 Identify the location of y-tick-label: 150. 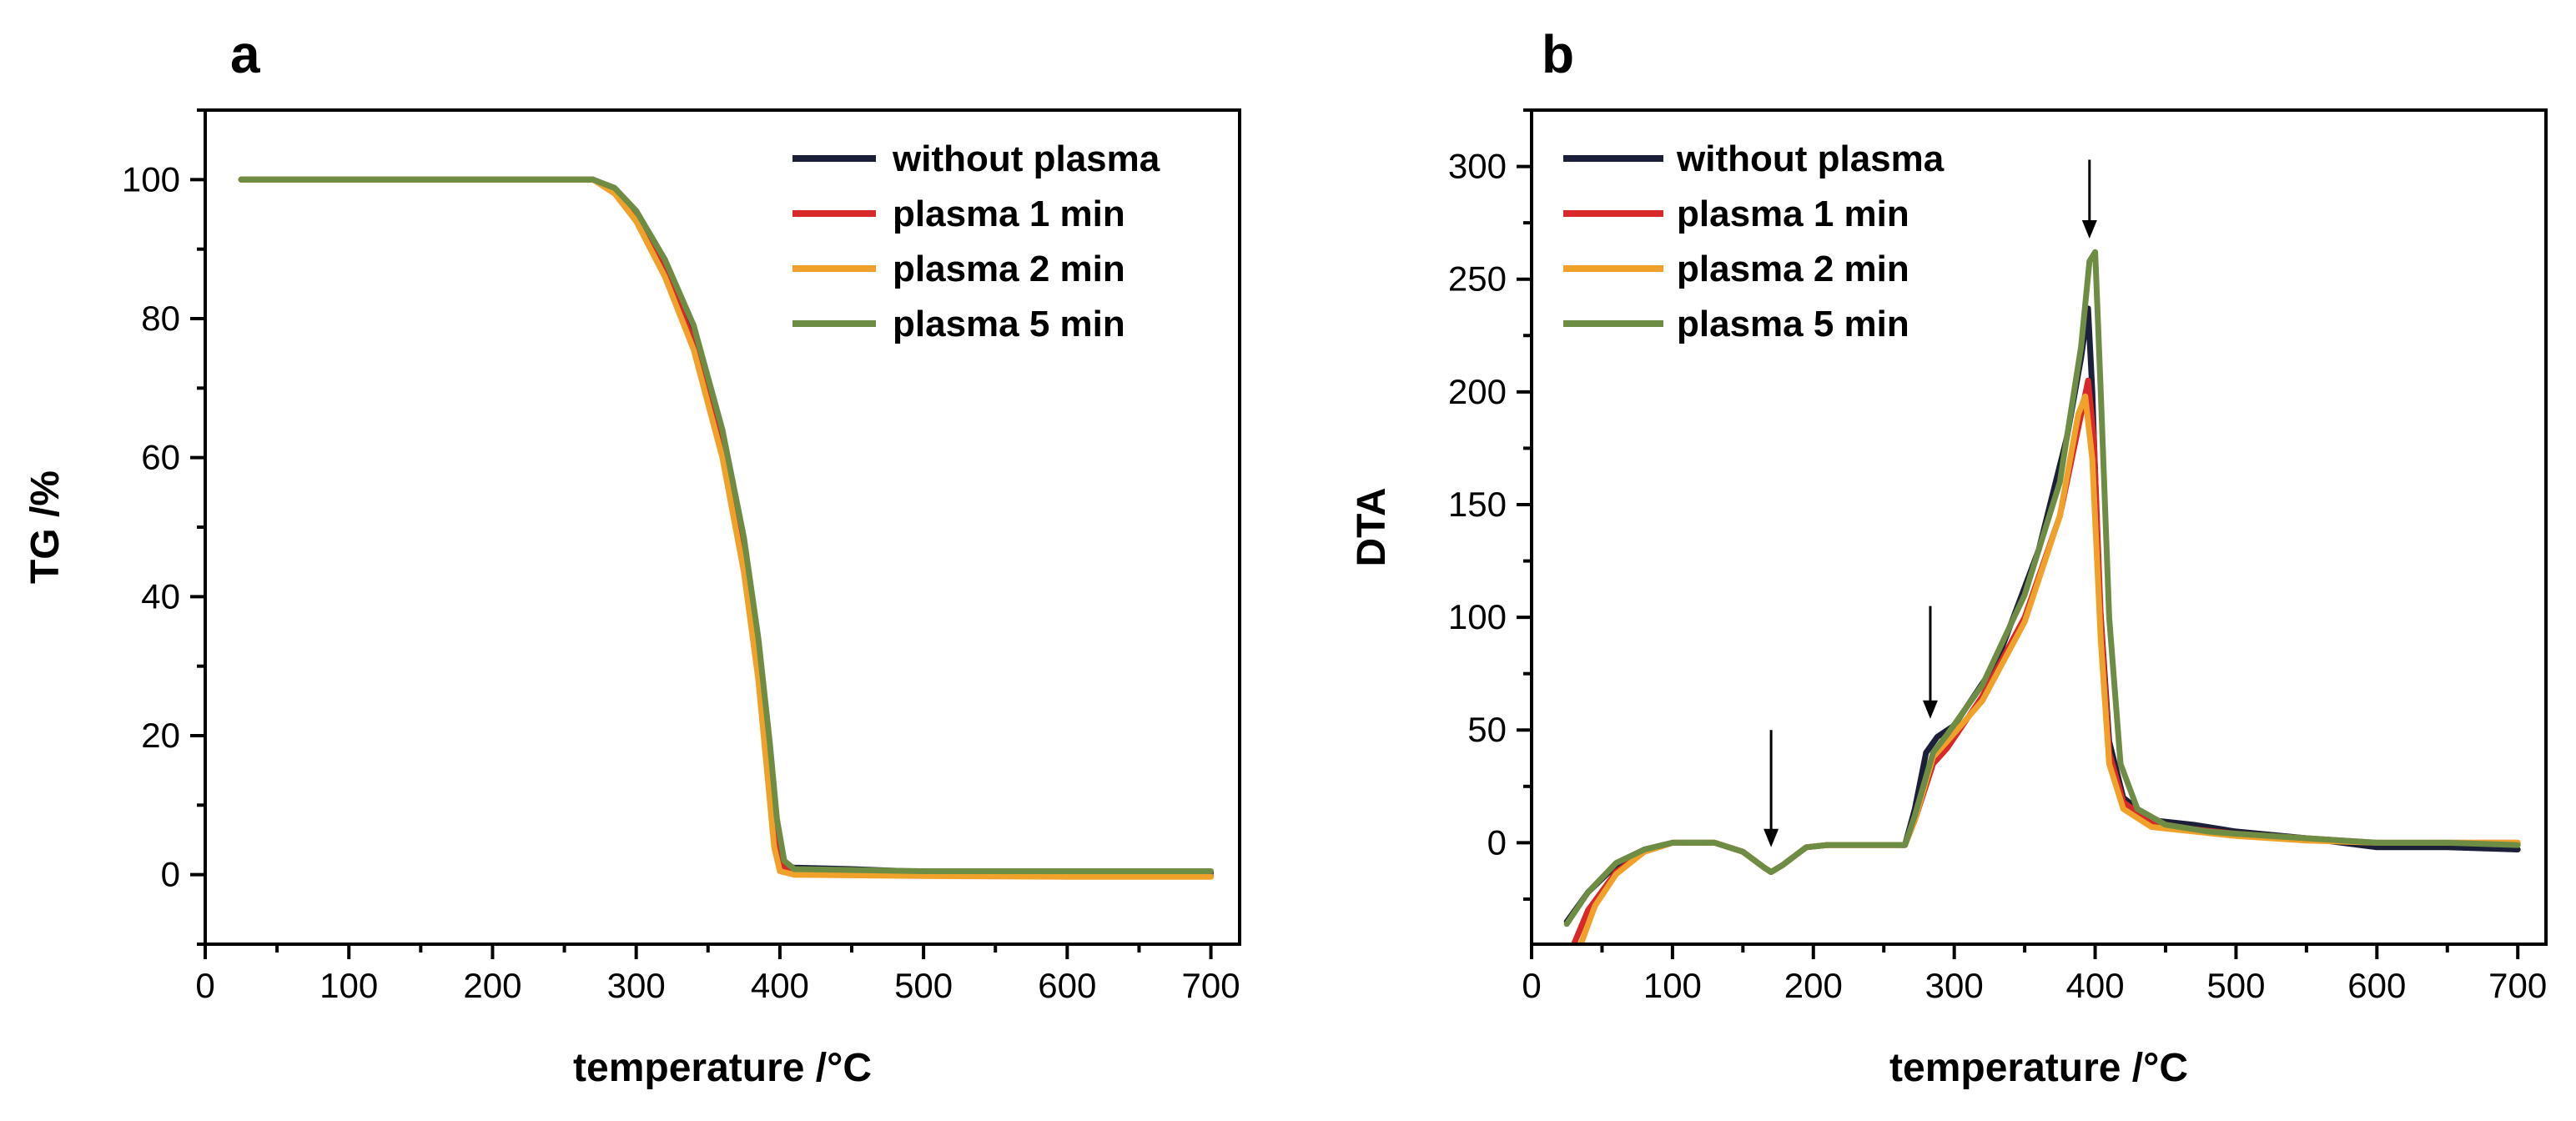
(1477, 504).